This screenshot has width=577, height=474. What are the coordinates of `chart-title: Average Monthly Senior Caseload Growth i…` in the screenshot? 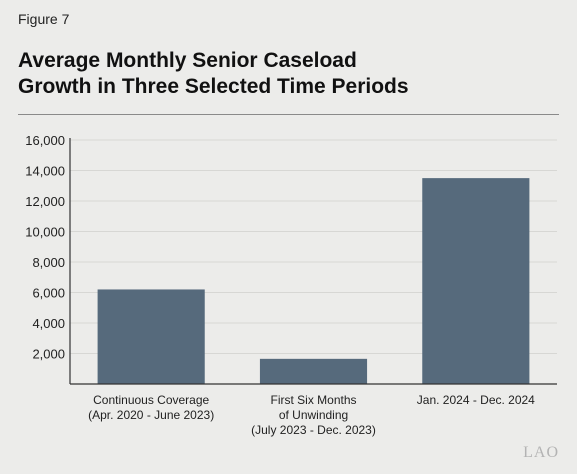 It's located at (288, 74).